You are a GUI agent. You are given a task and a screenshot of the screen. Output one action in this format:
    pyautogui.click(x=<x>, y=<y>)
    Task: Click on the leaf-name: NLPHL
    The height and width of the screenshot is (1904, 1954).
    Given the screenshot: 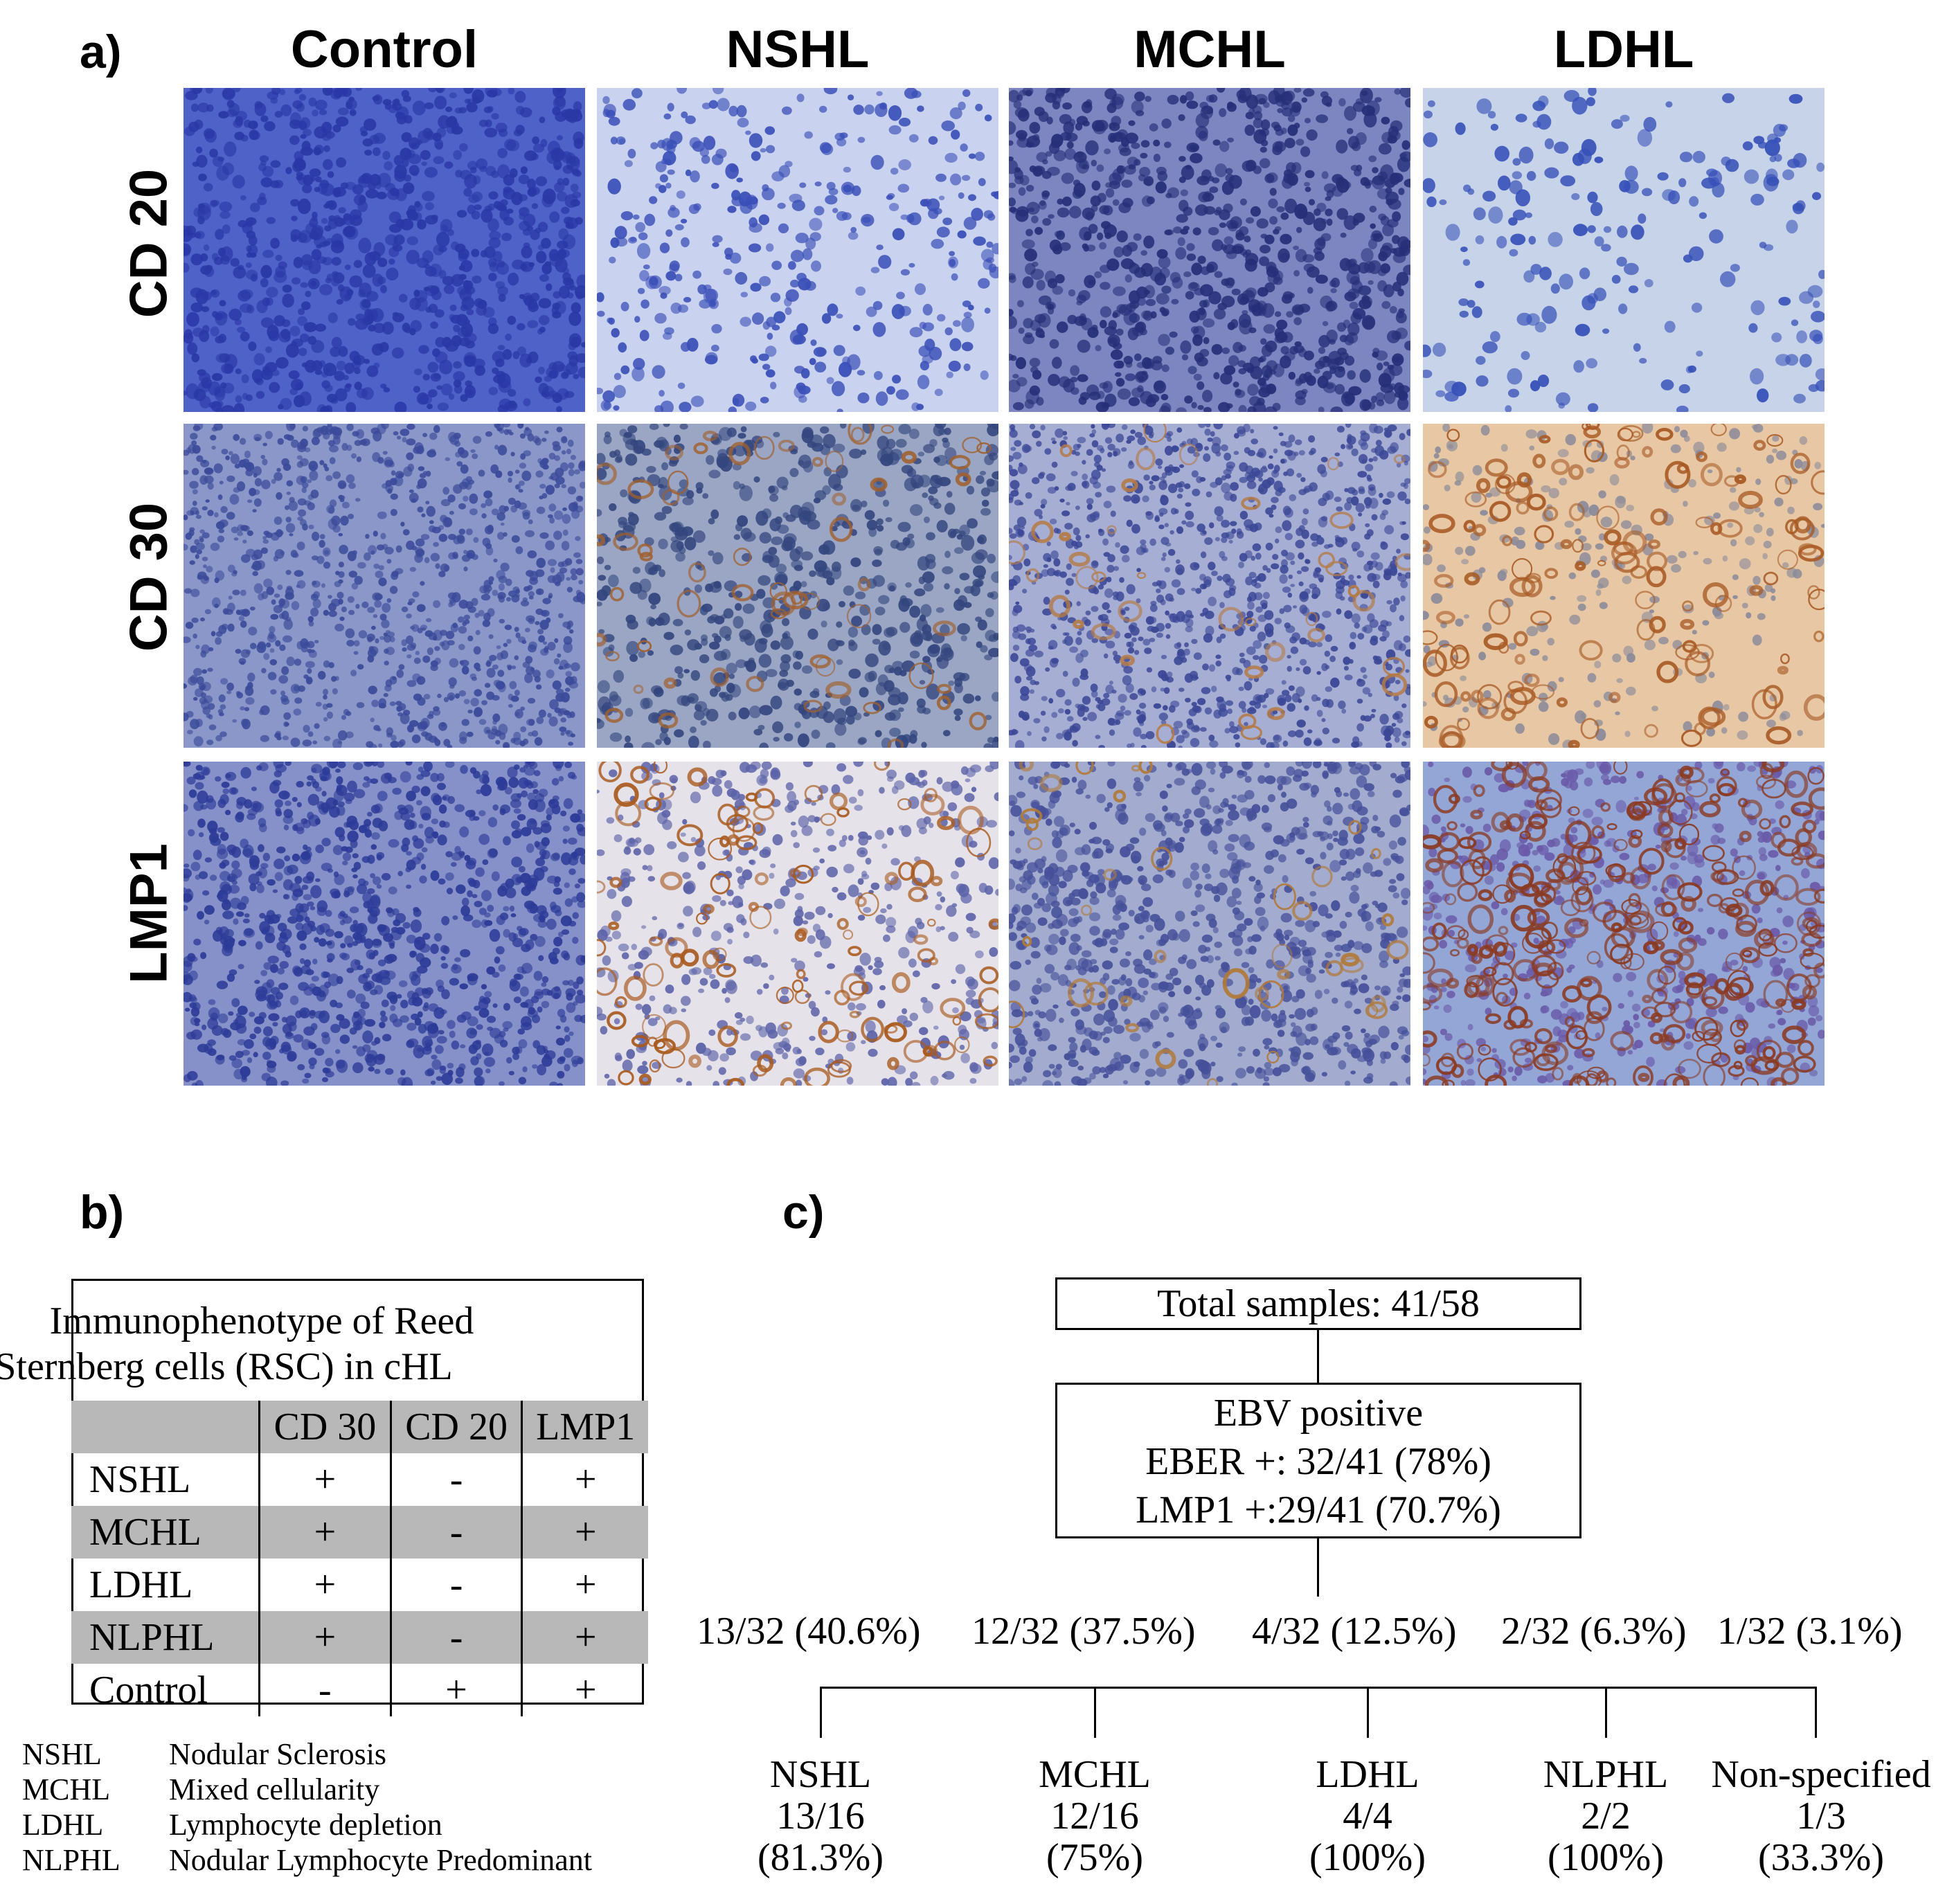 What is the action you would take?
    pyautogui.click(x=1606, y=1774)
    